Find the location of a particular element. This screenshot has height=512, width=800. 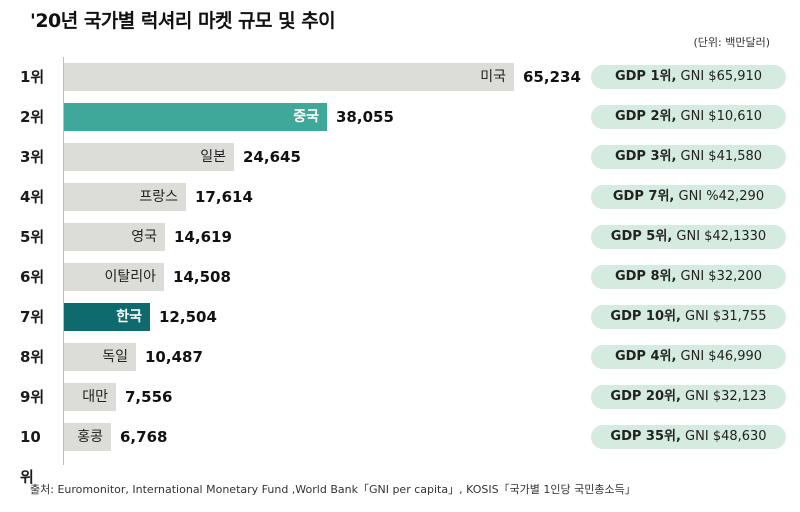

gdp-gni-badge: GDP 20위, GNI $32,123 is located at coordinates (688, 397).